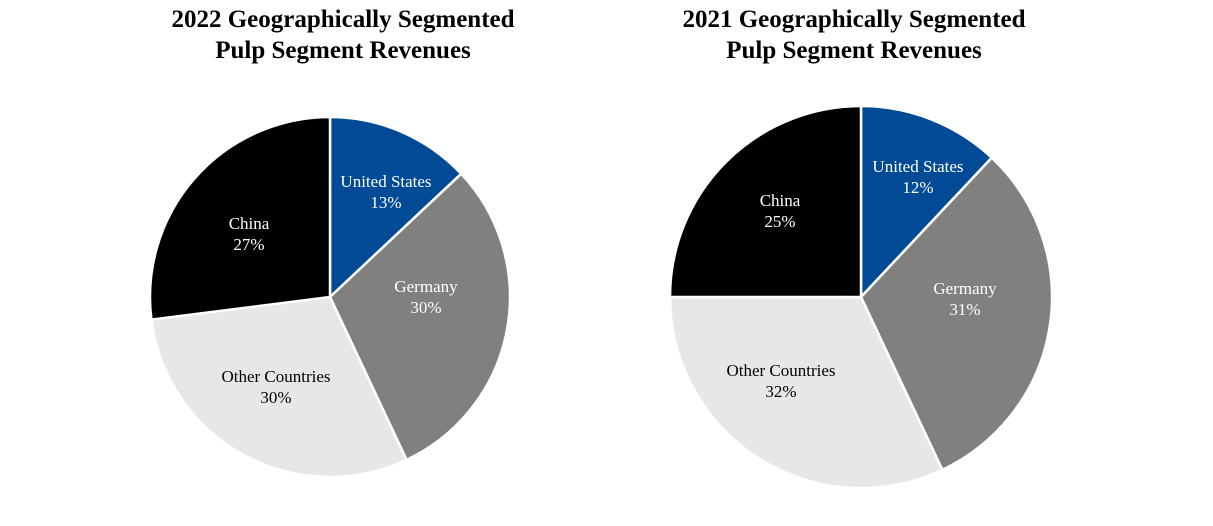  I want to click on slice-value-china-2022: 27%, so click(248, 244).